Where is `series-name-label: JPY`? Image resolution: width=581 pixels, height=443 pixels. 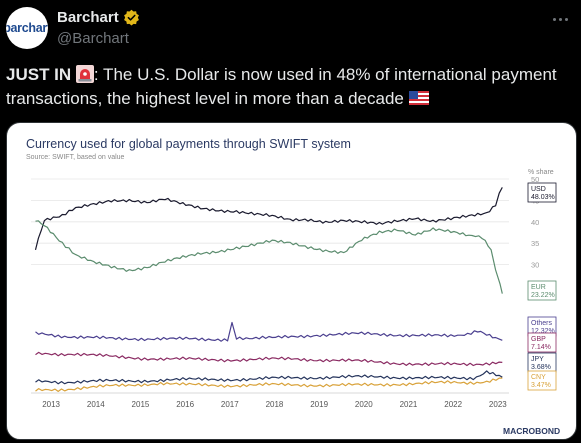
series-name-label: JPY is located at coordinates (537, 359).